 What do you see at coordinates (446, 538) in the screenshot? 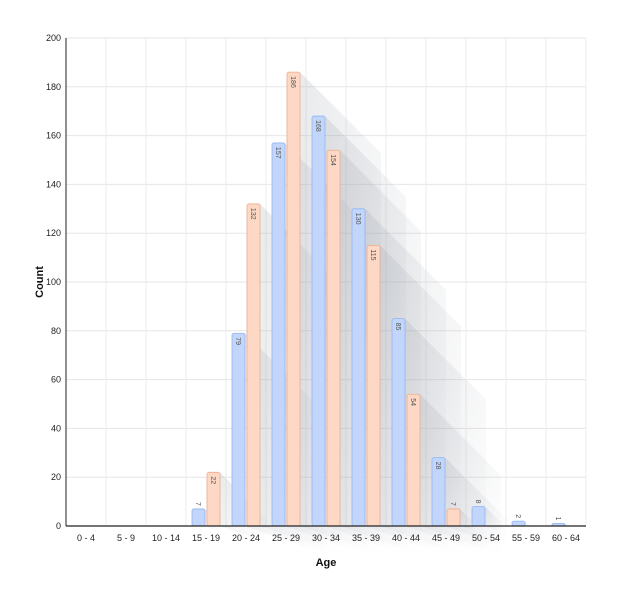
I see `x-tick-label: 45 - 49` at bounding box center [446, 538].